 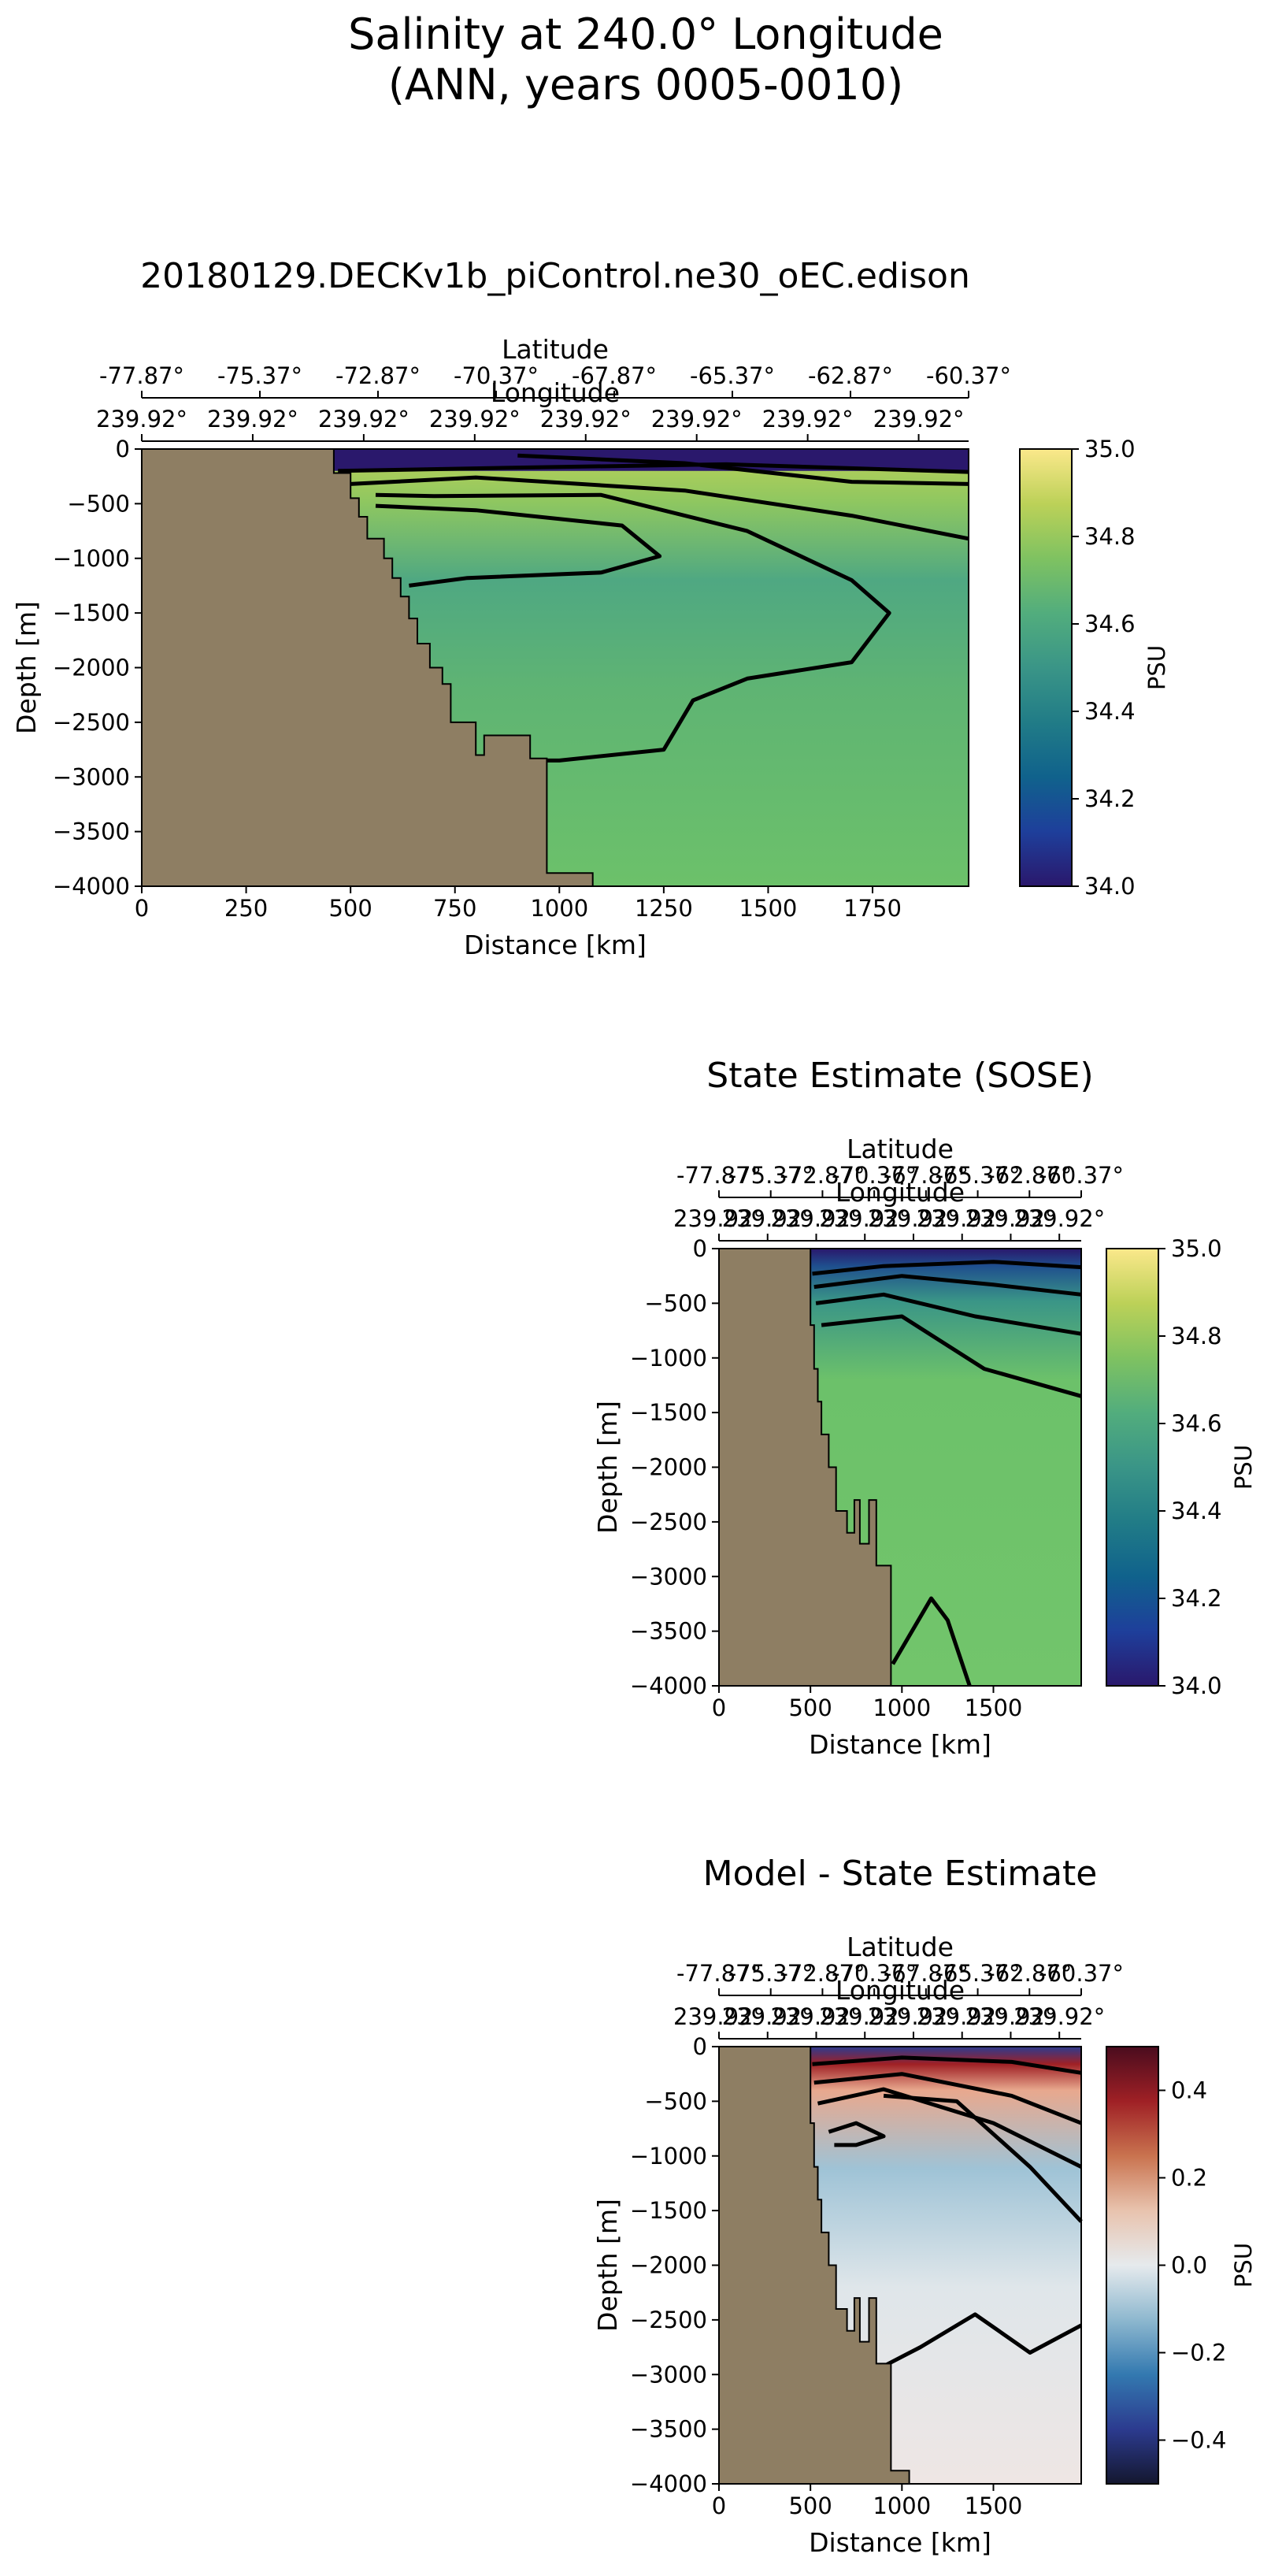 What do you see at coordinates (675, 2101) in the screenshot?
I see `y-tick-label-diff-1: −500` at bounding box center [675, 2101].